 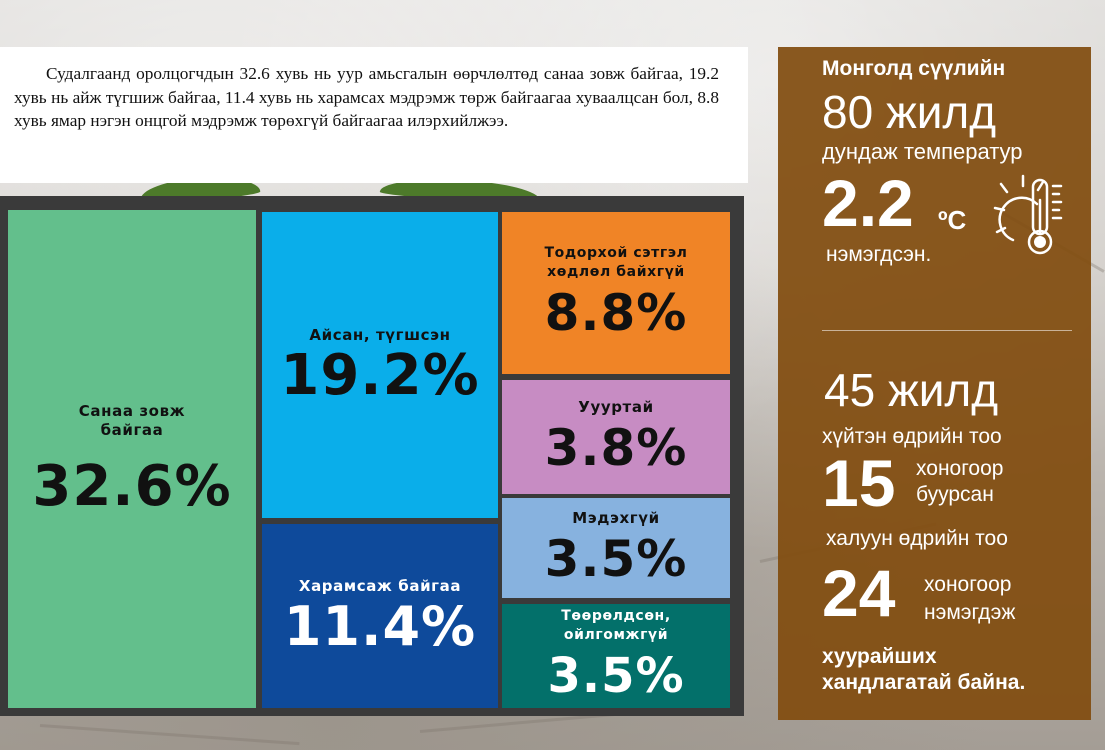 I want to click on years-45-label: 45 жилд, so click(x=911, y=390).